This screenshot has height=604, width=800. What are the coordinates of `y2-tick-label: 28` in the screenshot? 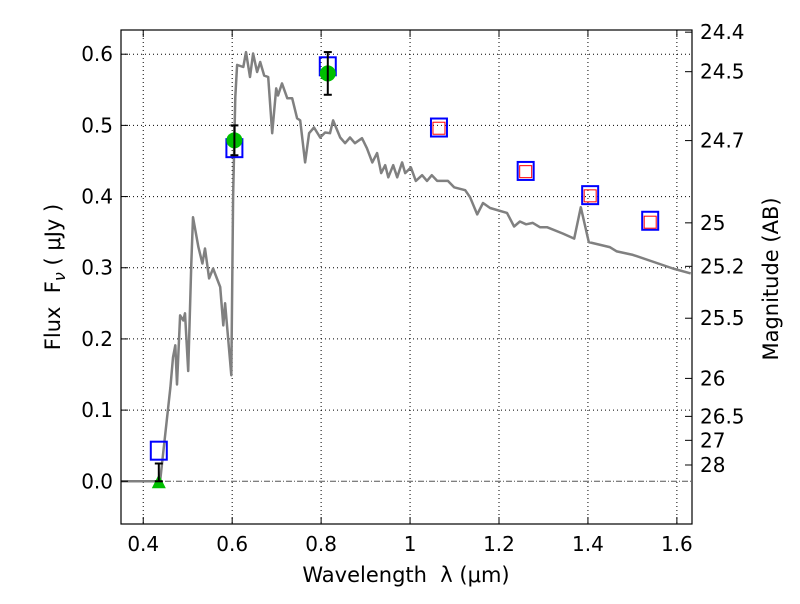 It's located at (712, 465).